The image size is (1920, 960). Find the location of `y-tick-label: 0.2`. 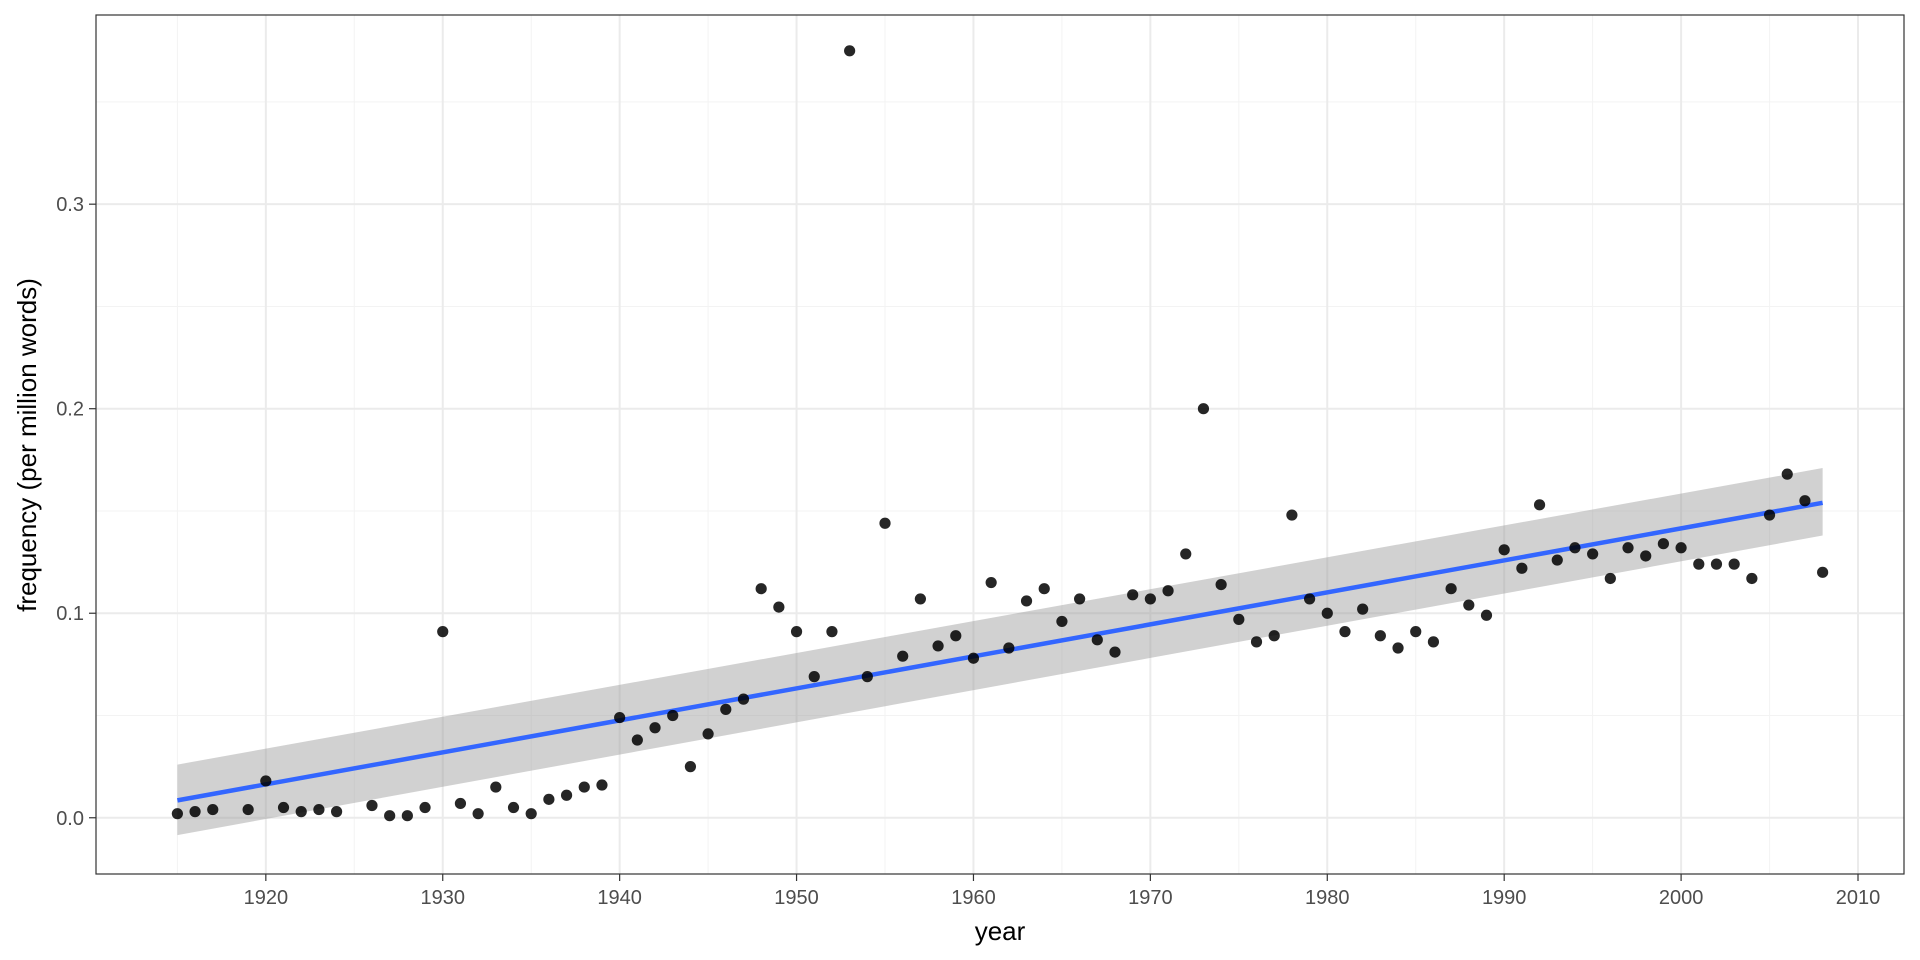

y-tick-label: 0.2 is located at coordinates (70, 410).